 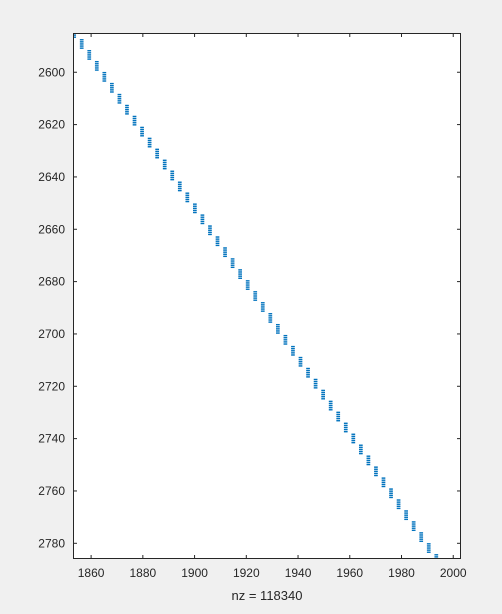 I want to click on y-tick-label: 2600, so click(x=51, y=72).